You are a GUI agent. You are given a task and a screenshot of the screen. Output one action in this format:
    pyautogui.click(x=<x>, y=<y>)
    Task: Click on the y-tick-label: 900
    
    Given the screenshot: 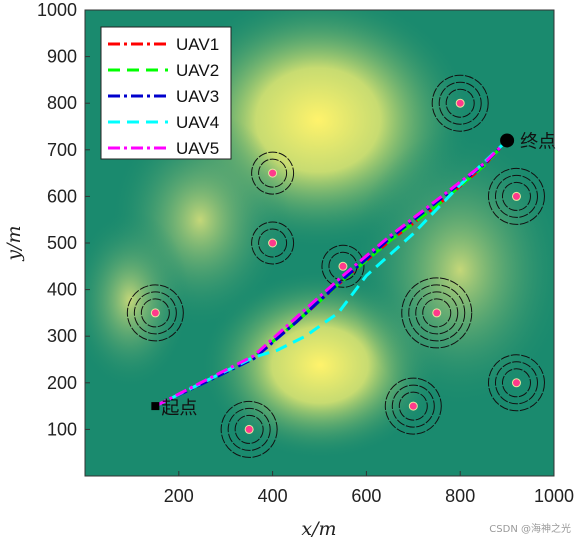 What is the action you would take?
    pyautogui.click(x=62, y=57)
    